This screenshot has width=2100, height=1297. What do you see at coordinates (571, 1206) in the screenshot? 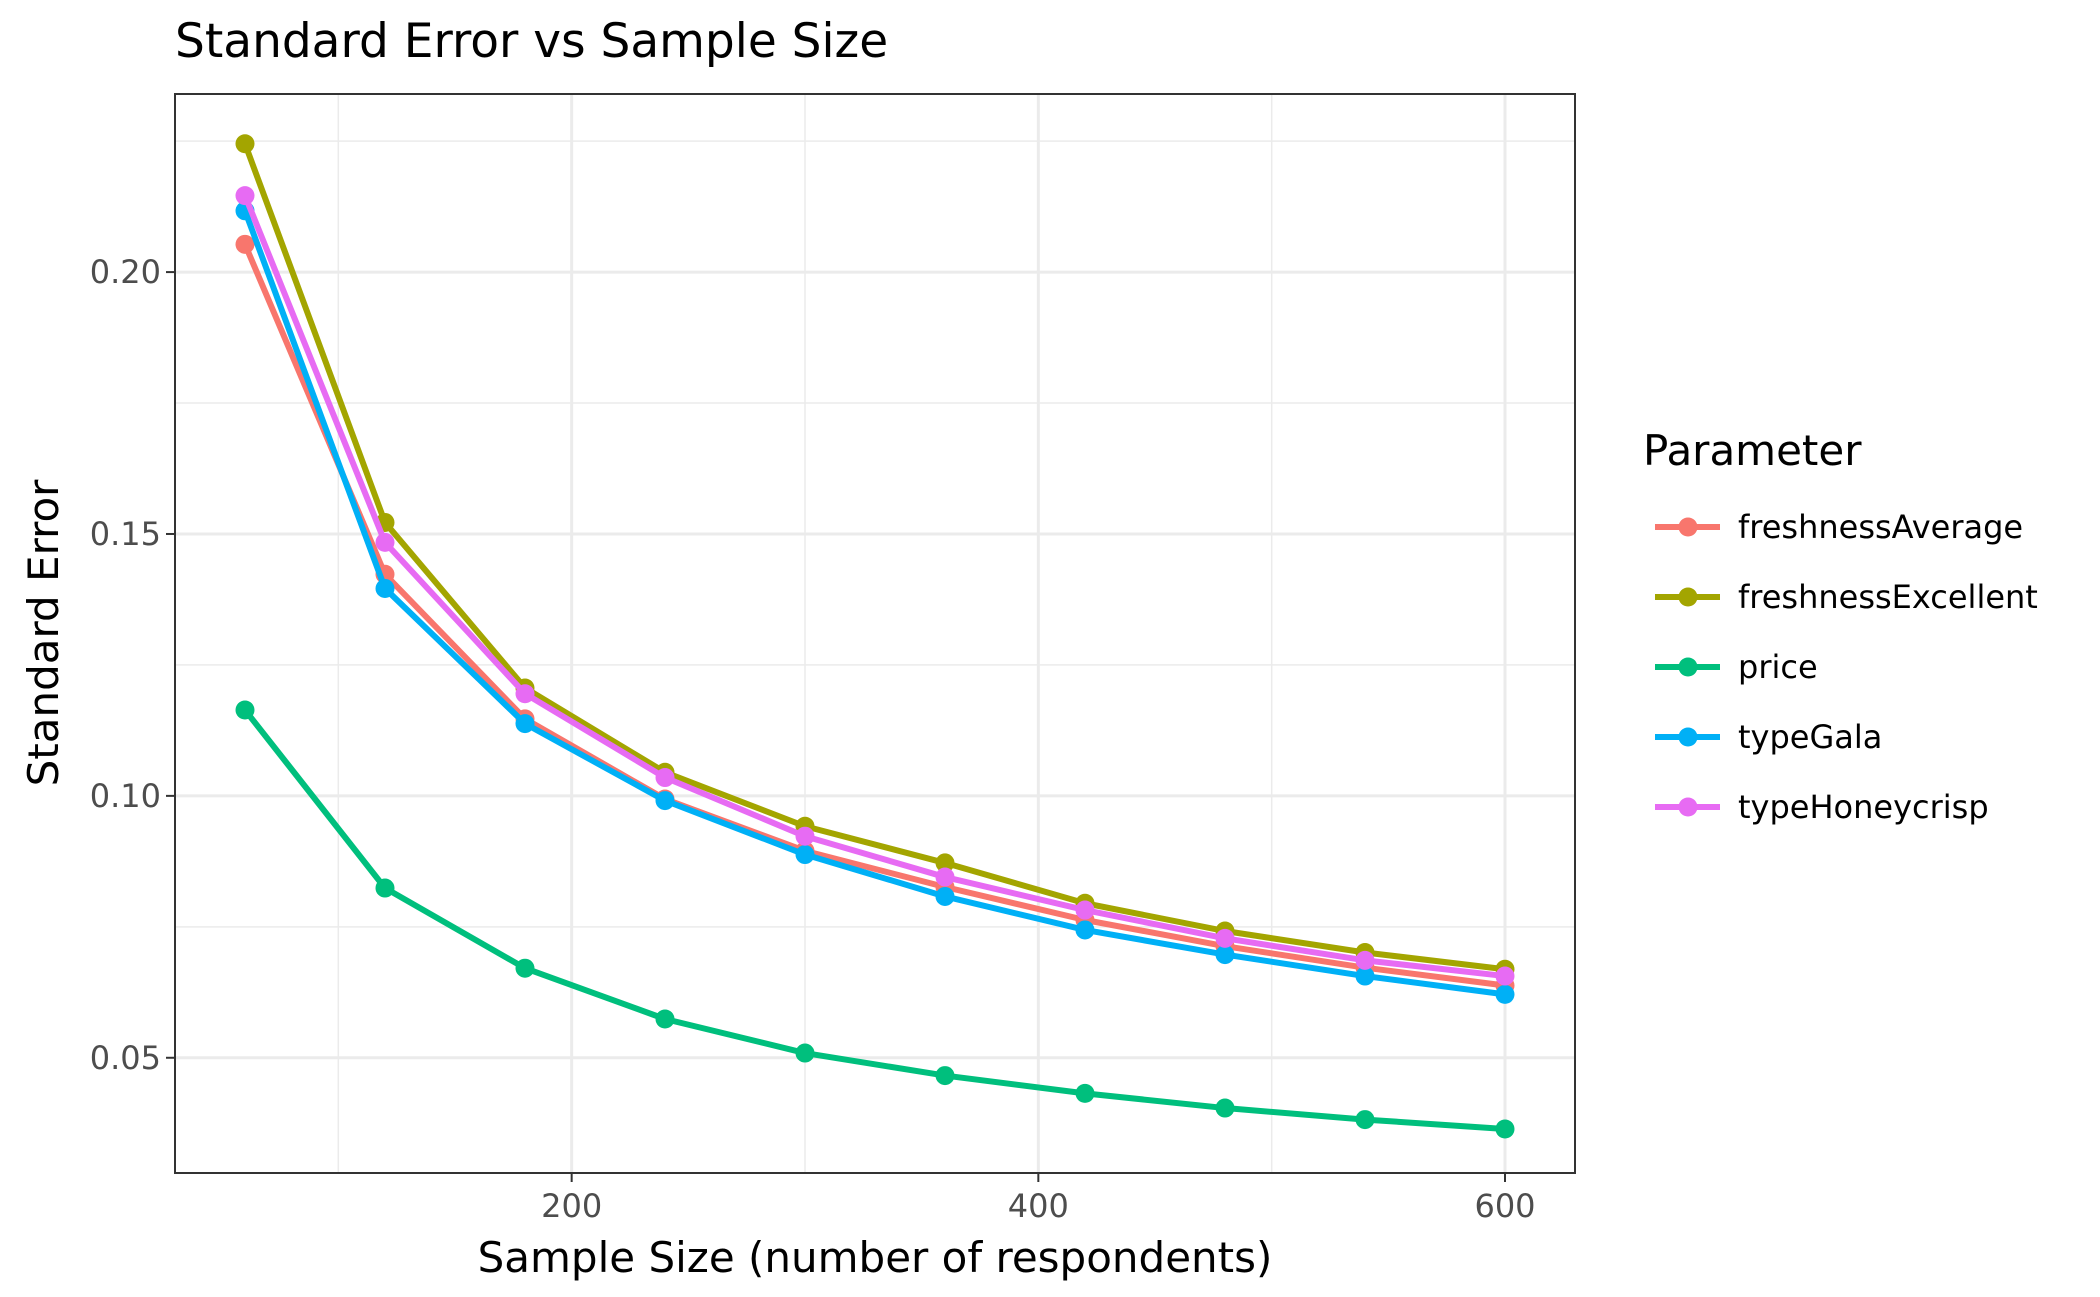
I see `x-tick-label: 200` at bounding box center [571, 1206].